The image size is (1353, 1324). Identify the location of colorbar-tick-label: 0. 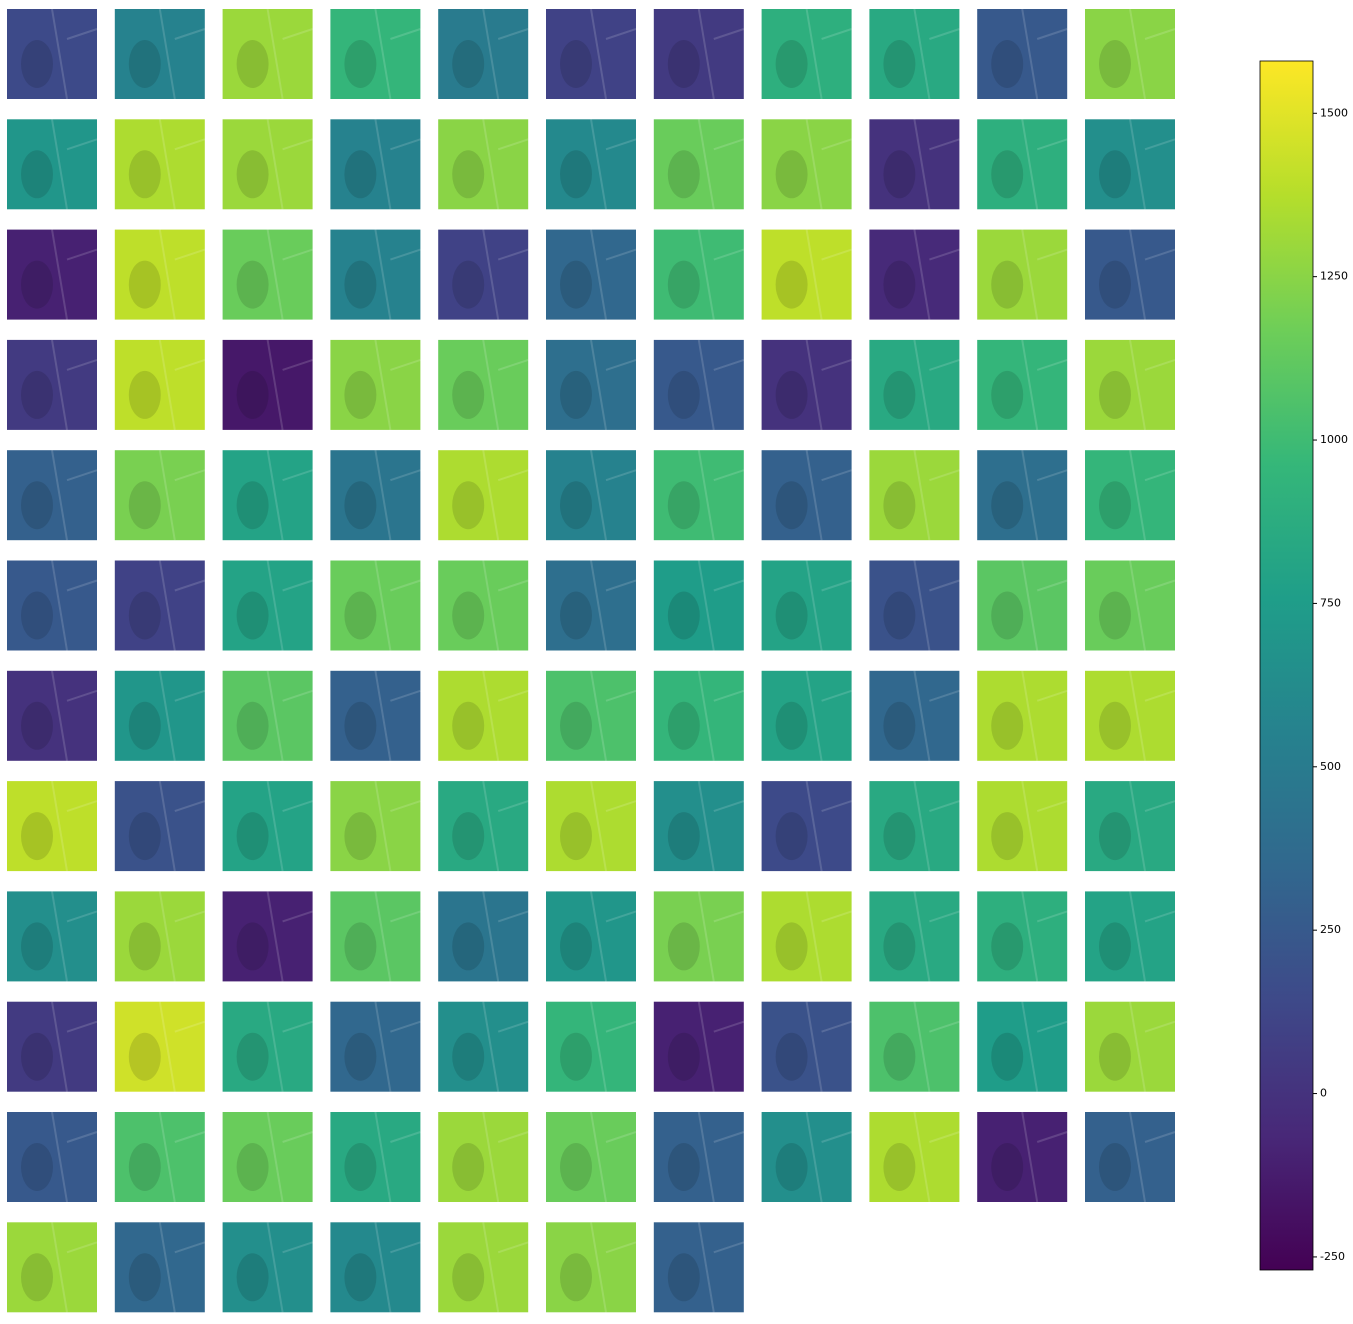
(1323, 1093).